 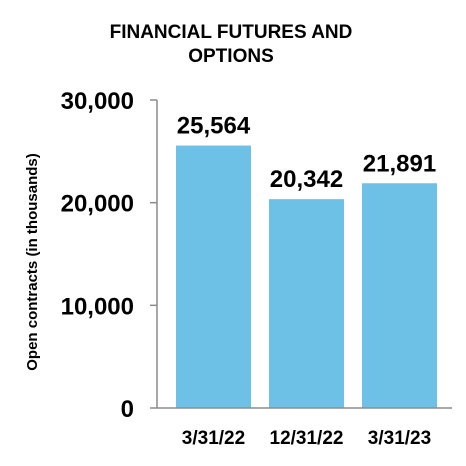 What do you see at coordinates (109, 255) in the screenshot?
I see `y-axis-ticks: 0 10,000 20,000 30,000` at bounding box center [109, 255].